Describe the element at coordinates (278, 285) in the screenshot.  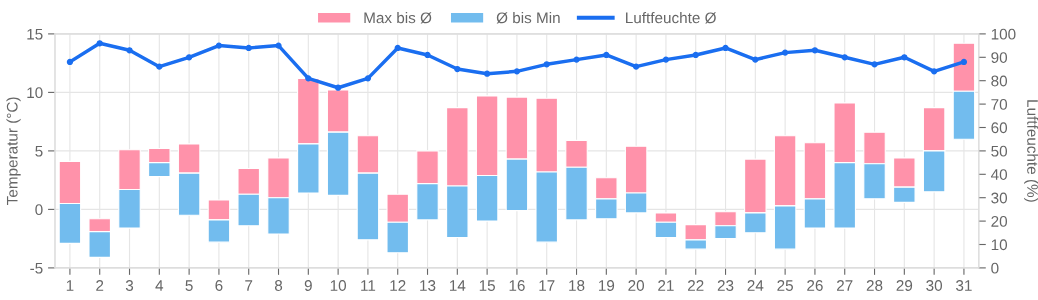
I see `x-tick-label: 8` at that location.